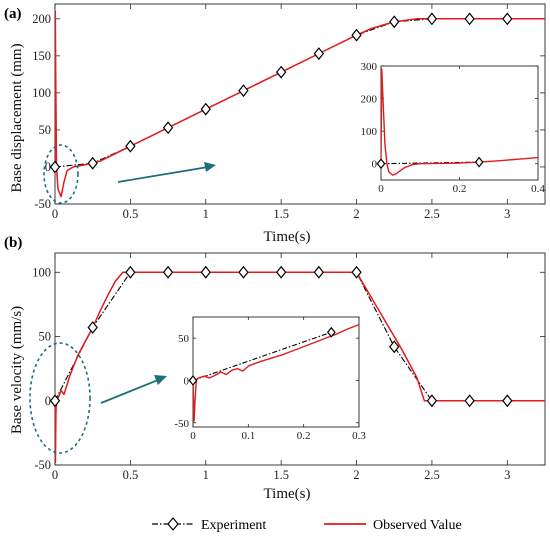 The image size is (550, 538). I want to click on inset-b-ytick-label: 0, so click(187, 381).